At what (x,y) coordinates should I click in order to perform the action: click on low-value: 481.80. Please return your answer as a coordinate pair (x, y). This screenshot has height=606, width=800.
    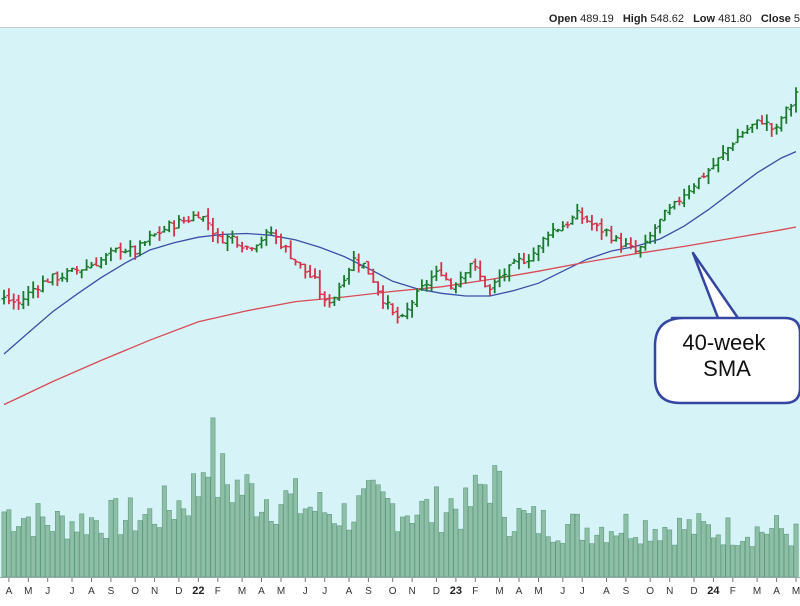
    Looking at the image, I should click on (735, 19).